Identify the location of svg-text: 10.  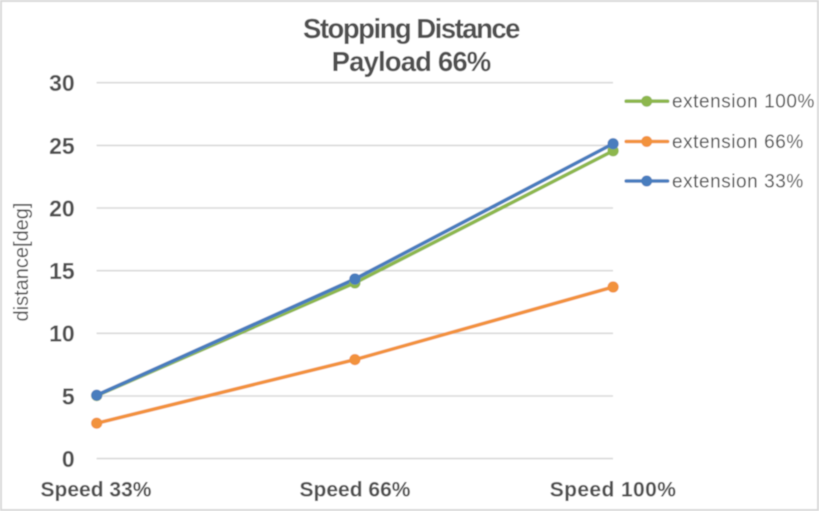
(62, 334).